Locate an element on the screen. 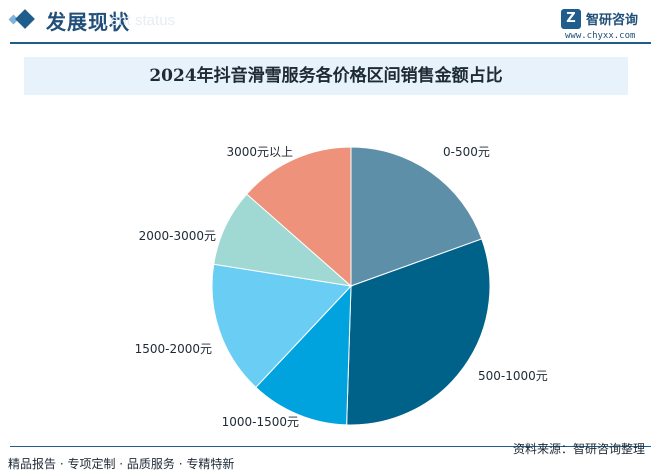 The height and width of the screenshot is (476, 655). section-title: 发展现状 is located at coordinates (88, 22).